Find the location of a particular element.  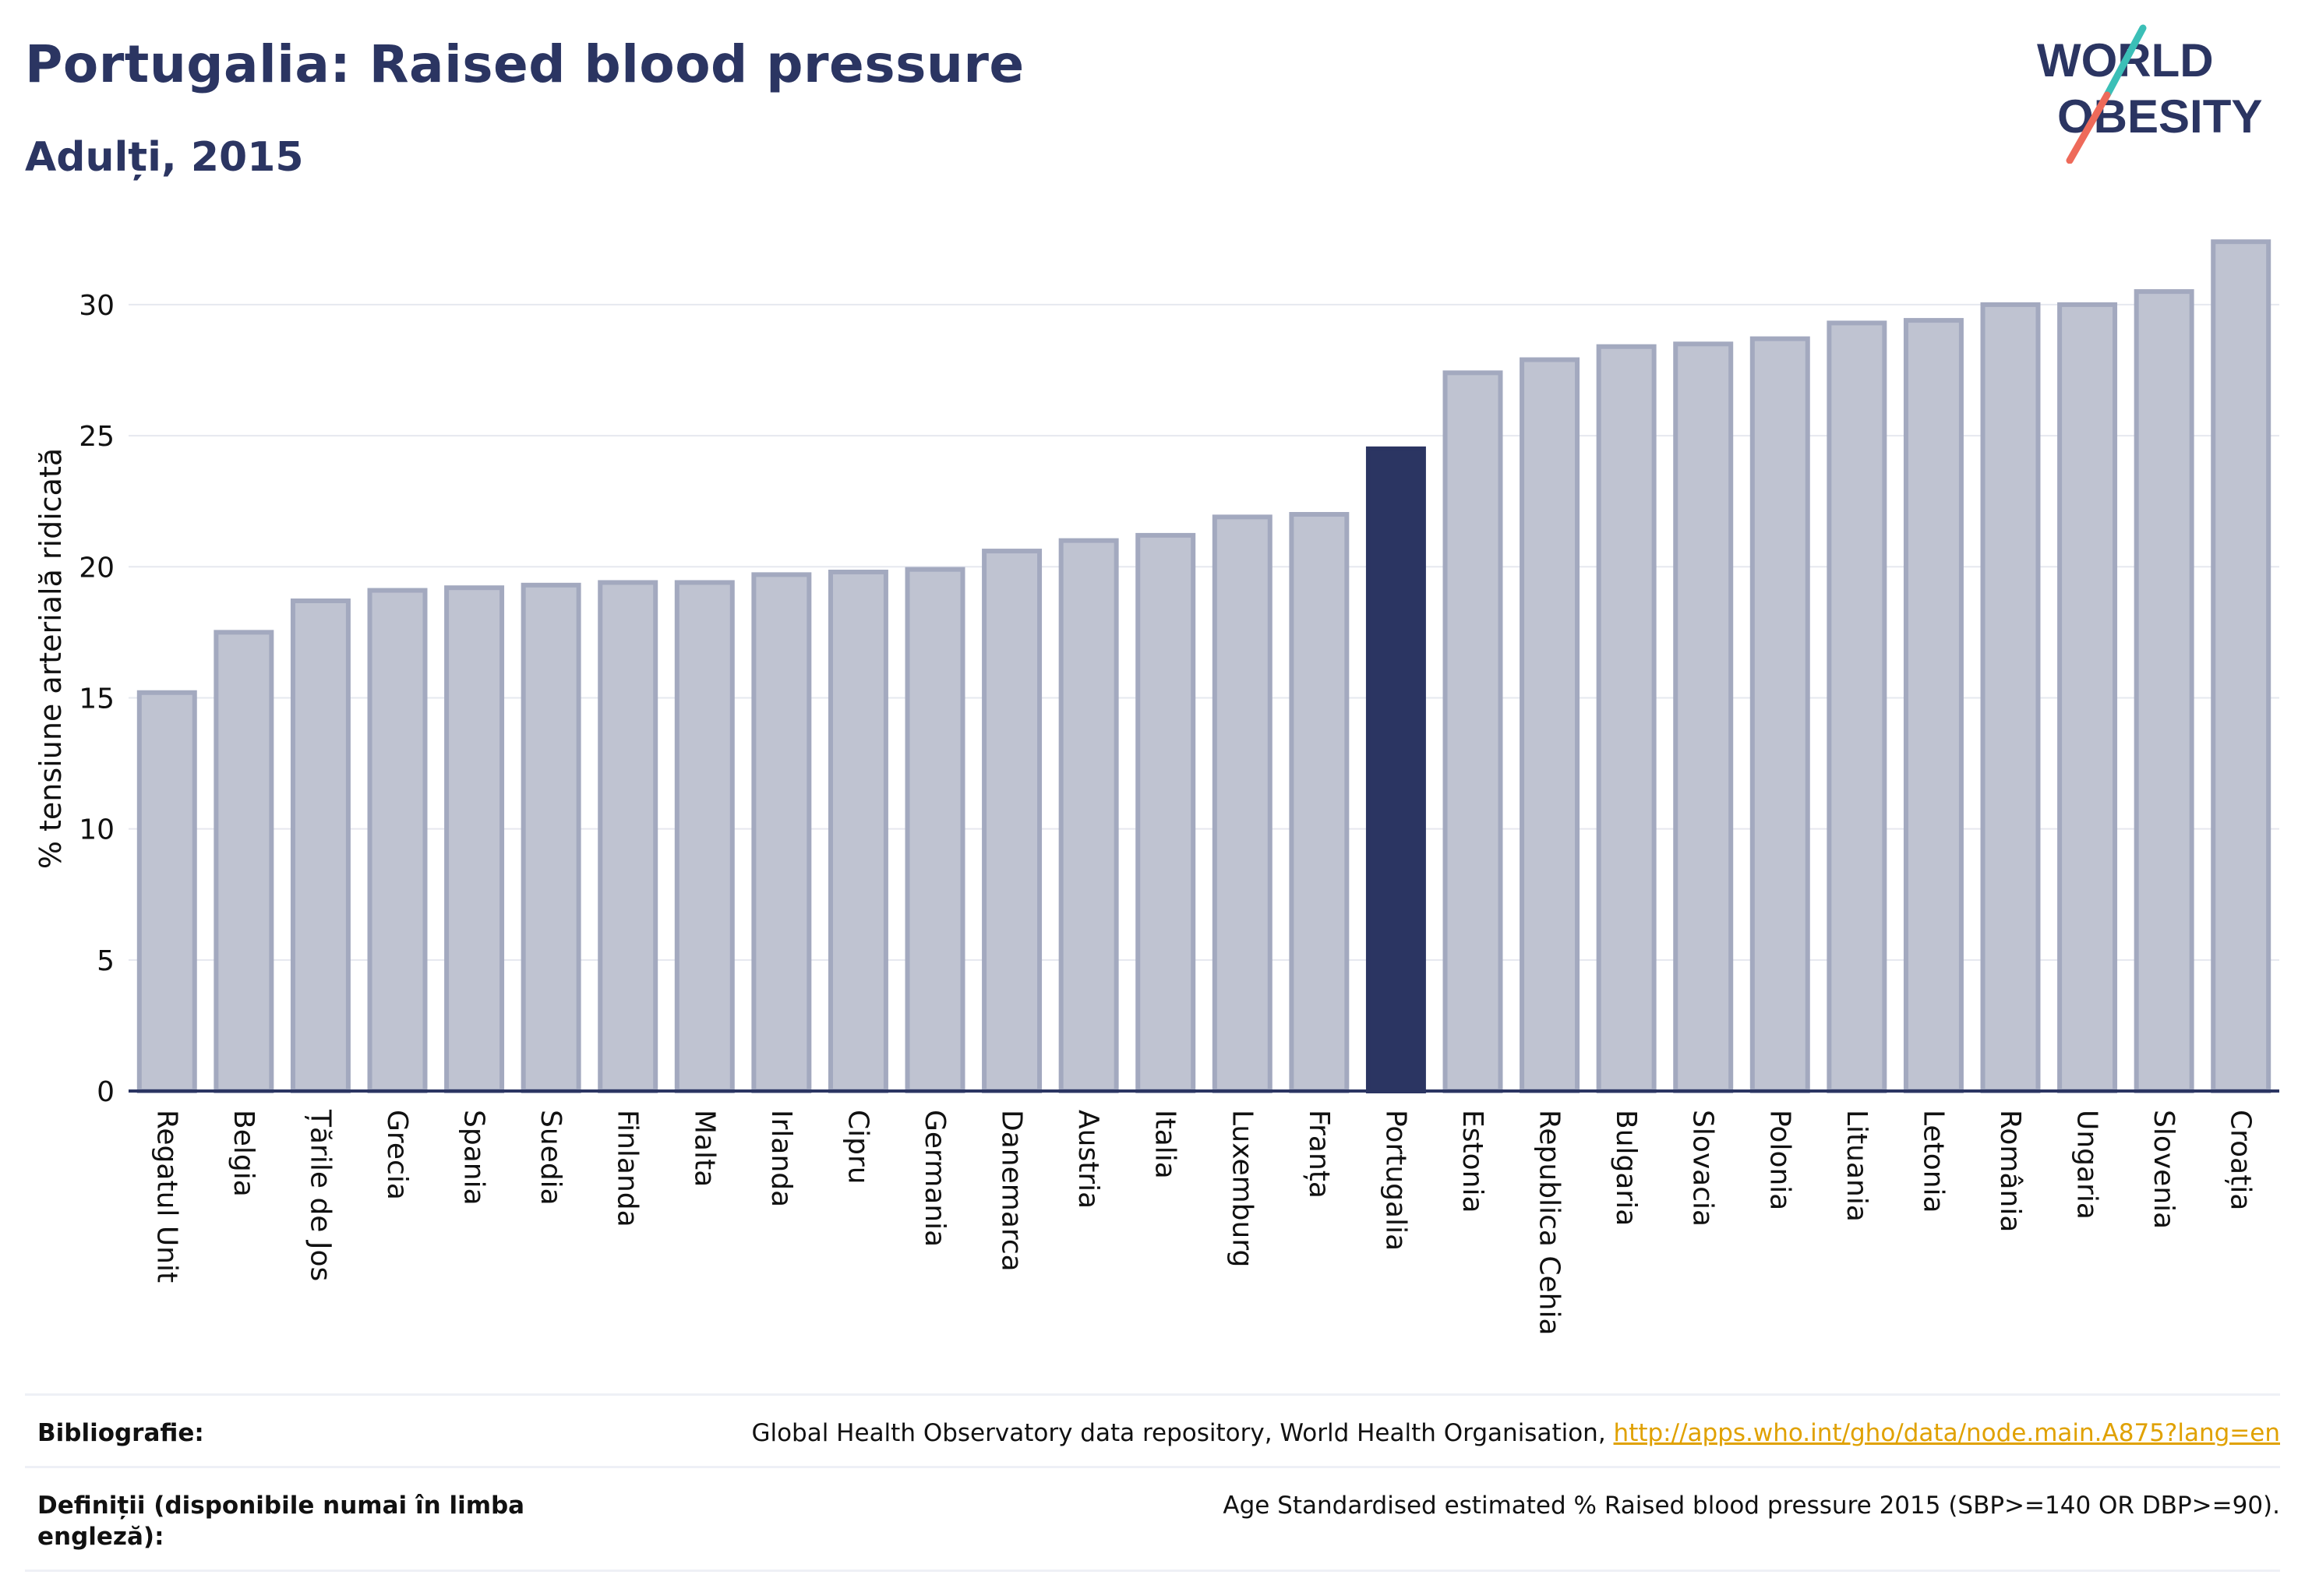

x-tick-label: Danemarca is located at coordinates (1012, 1191).